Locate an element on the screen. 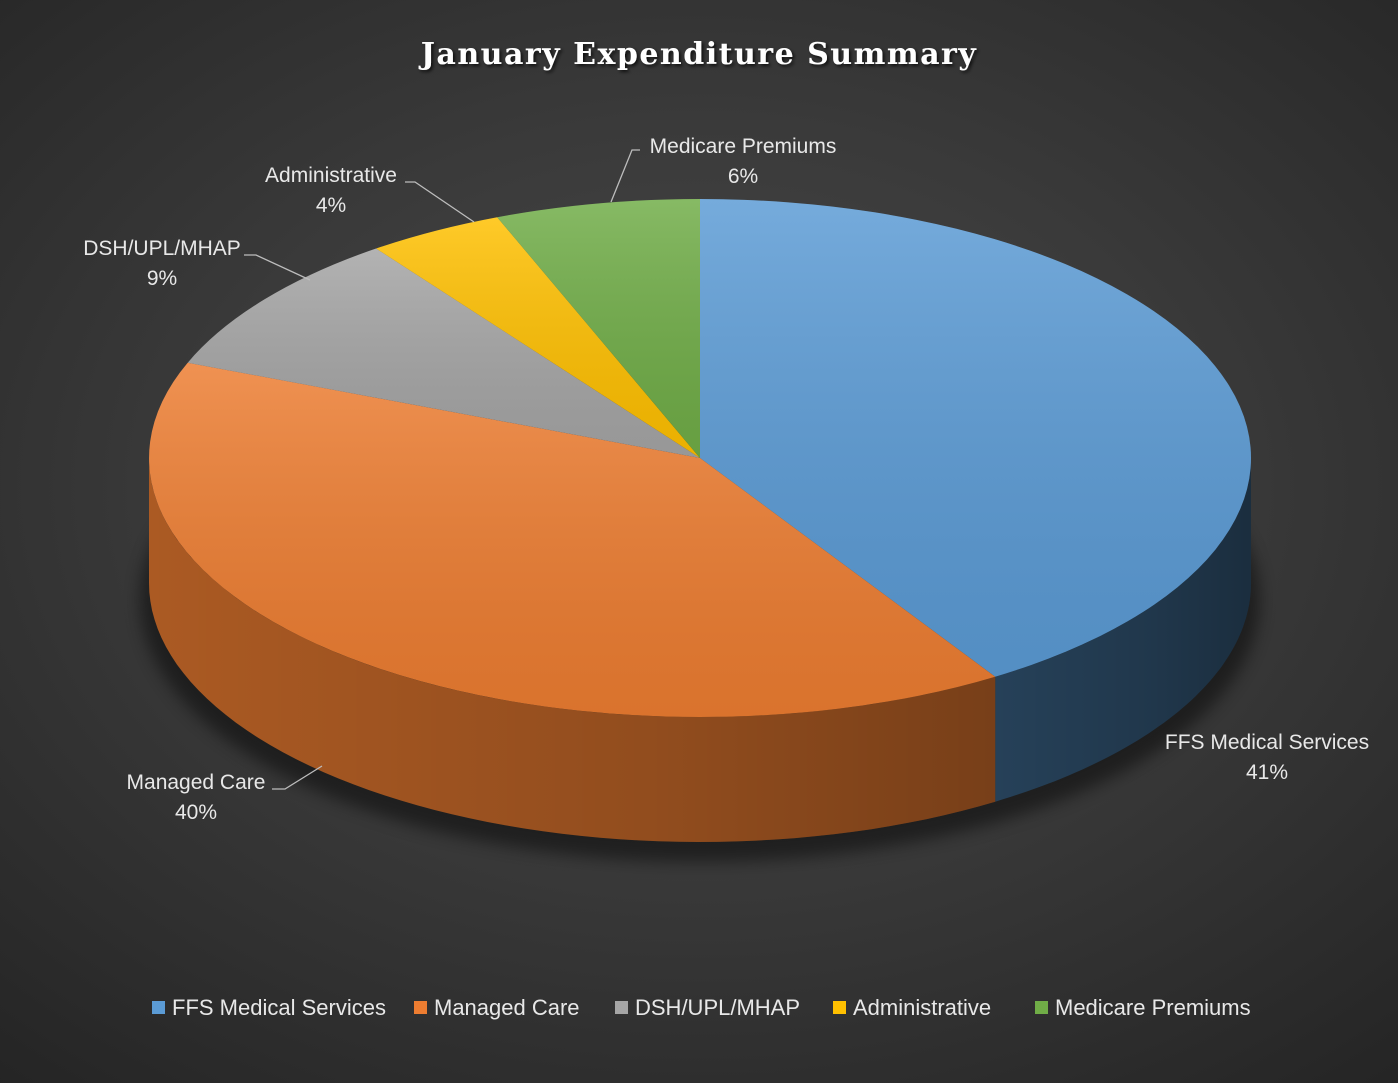 The height and width of the screenshot is (1083, 1398). data-label-name-dsh-upl-mhap: DSH/UPL/MHAP is located at coordinates (162, 248).